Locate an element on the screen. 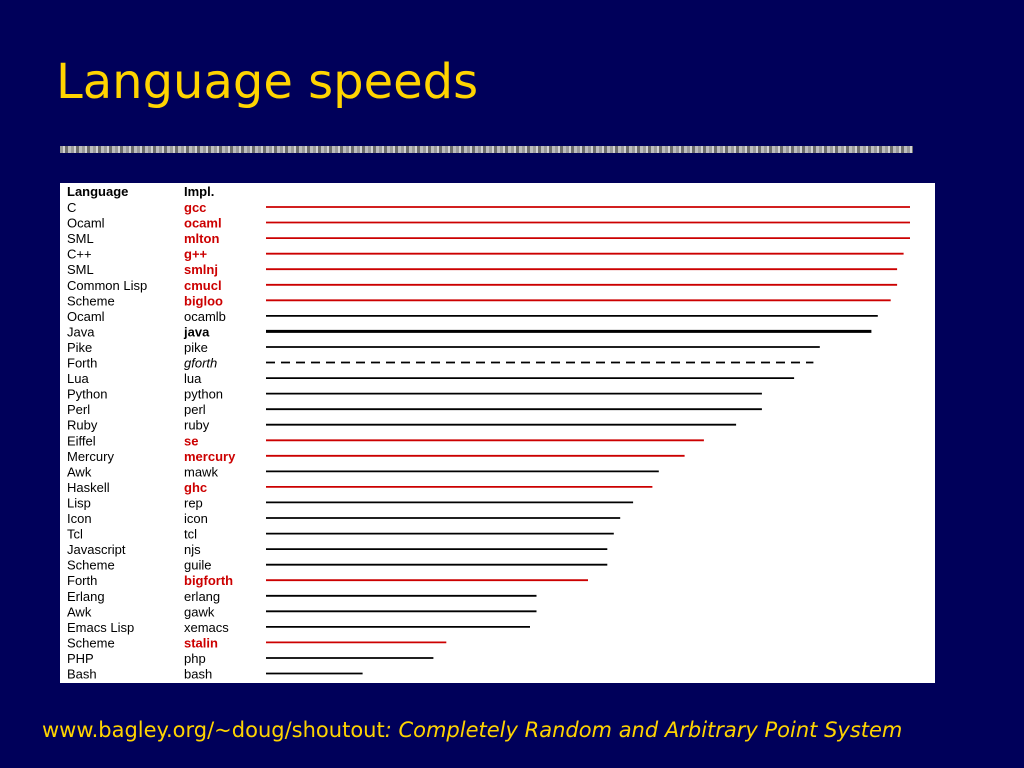  row-language-label: PHP is located at coordinates (80, 658).